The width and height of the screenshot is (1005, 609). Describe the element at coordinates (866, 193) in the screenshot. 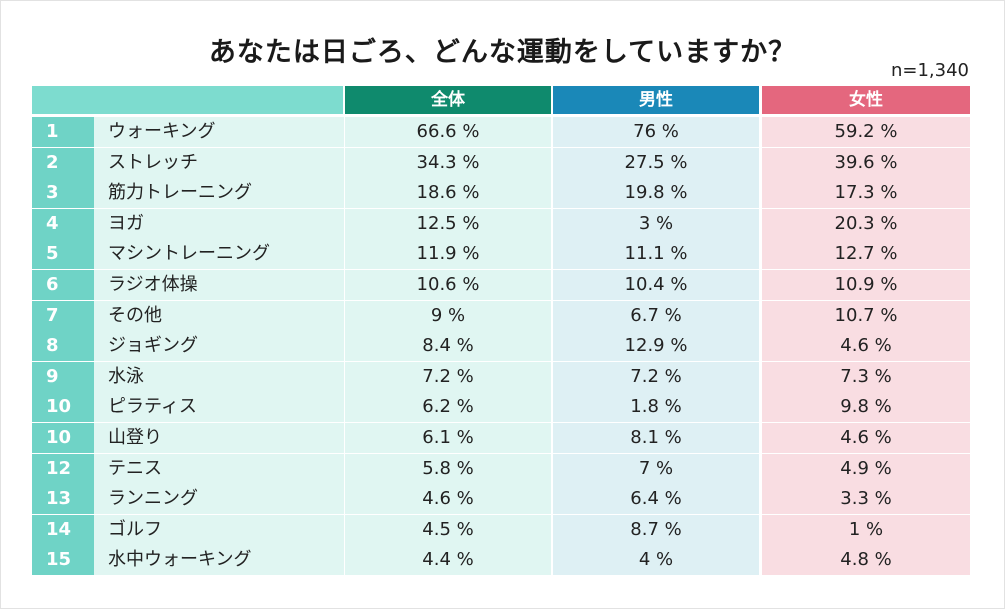

I see `female-value-cell: 17.3 %` at that location.